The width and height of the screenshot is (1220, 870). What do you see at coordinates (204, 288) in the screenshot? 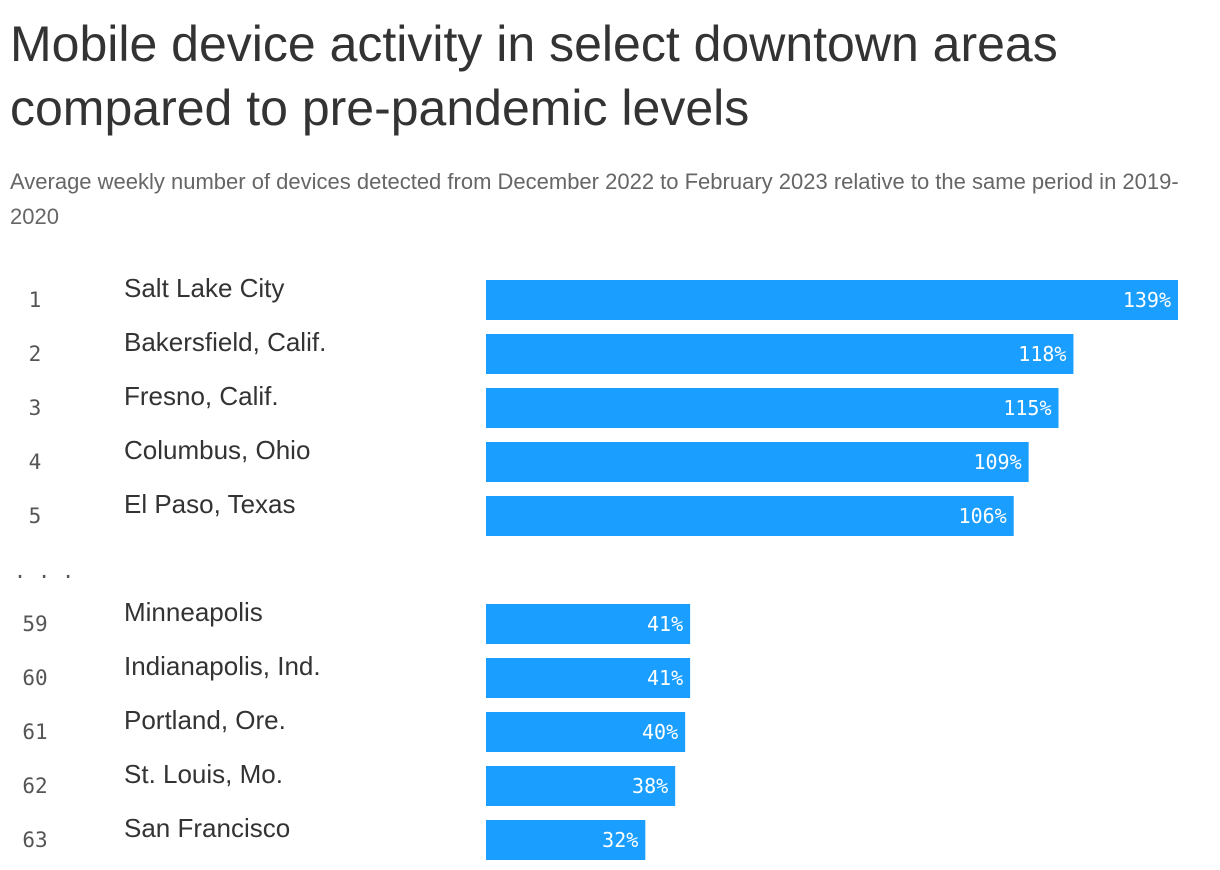
I see `category-label: Salt Lake City` at bounding box center [204, 288].